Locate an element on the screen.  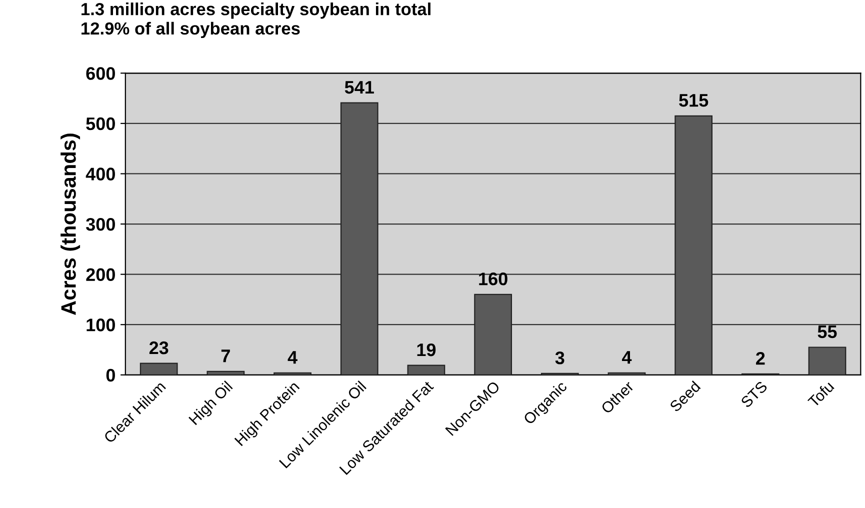
data-label: 160 is located at coordinates (493, 279).